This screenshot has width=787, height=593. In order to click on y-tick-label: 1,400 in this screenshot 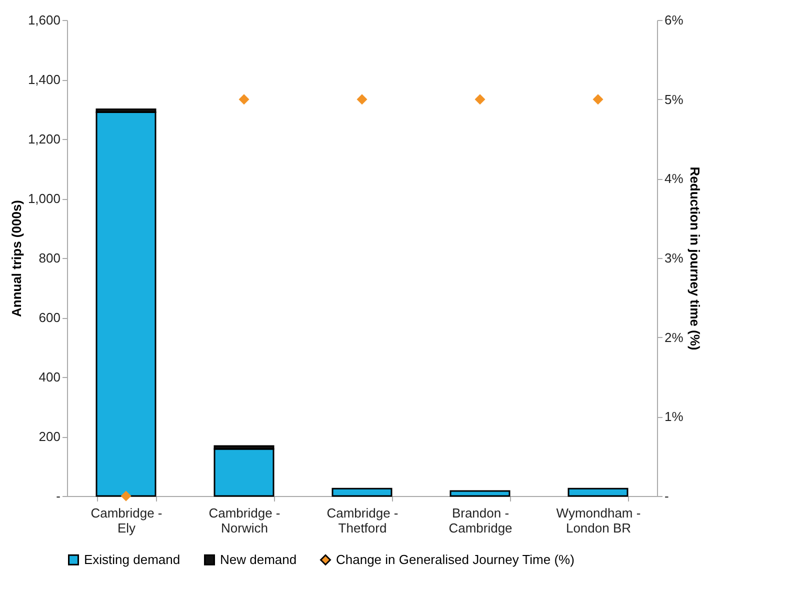, I will do `click(44, 79)`.